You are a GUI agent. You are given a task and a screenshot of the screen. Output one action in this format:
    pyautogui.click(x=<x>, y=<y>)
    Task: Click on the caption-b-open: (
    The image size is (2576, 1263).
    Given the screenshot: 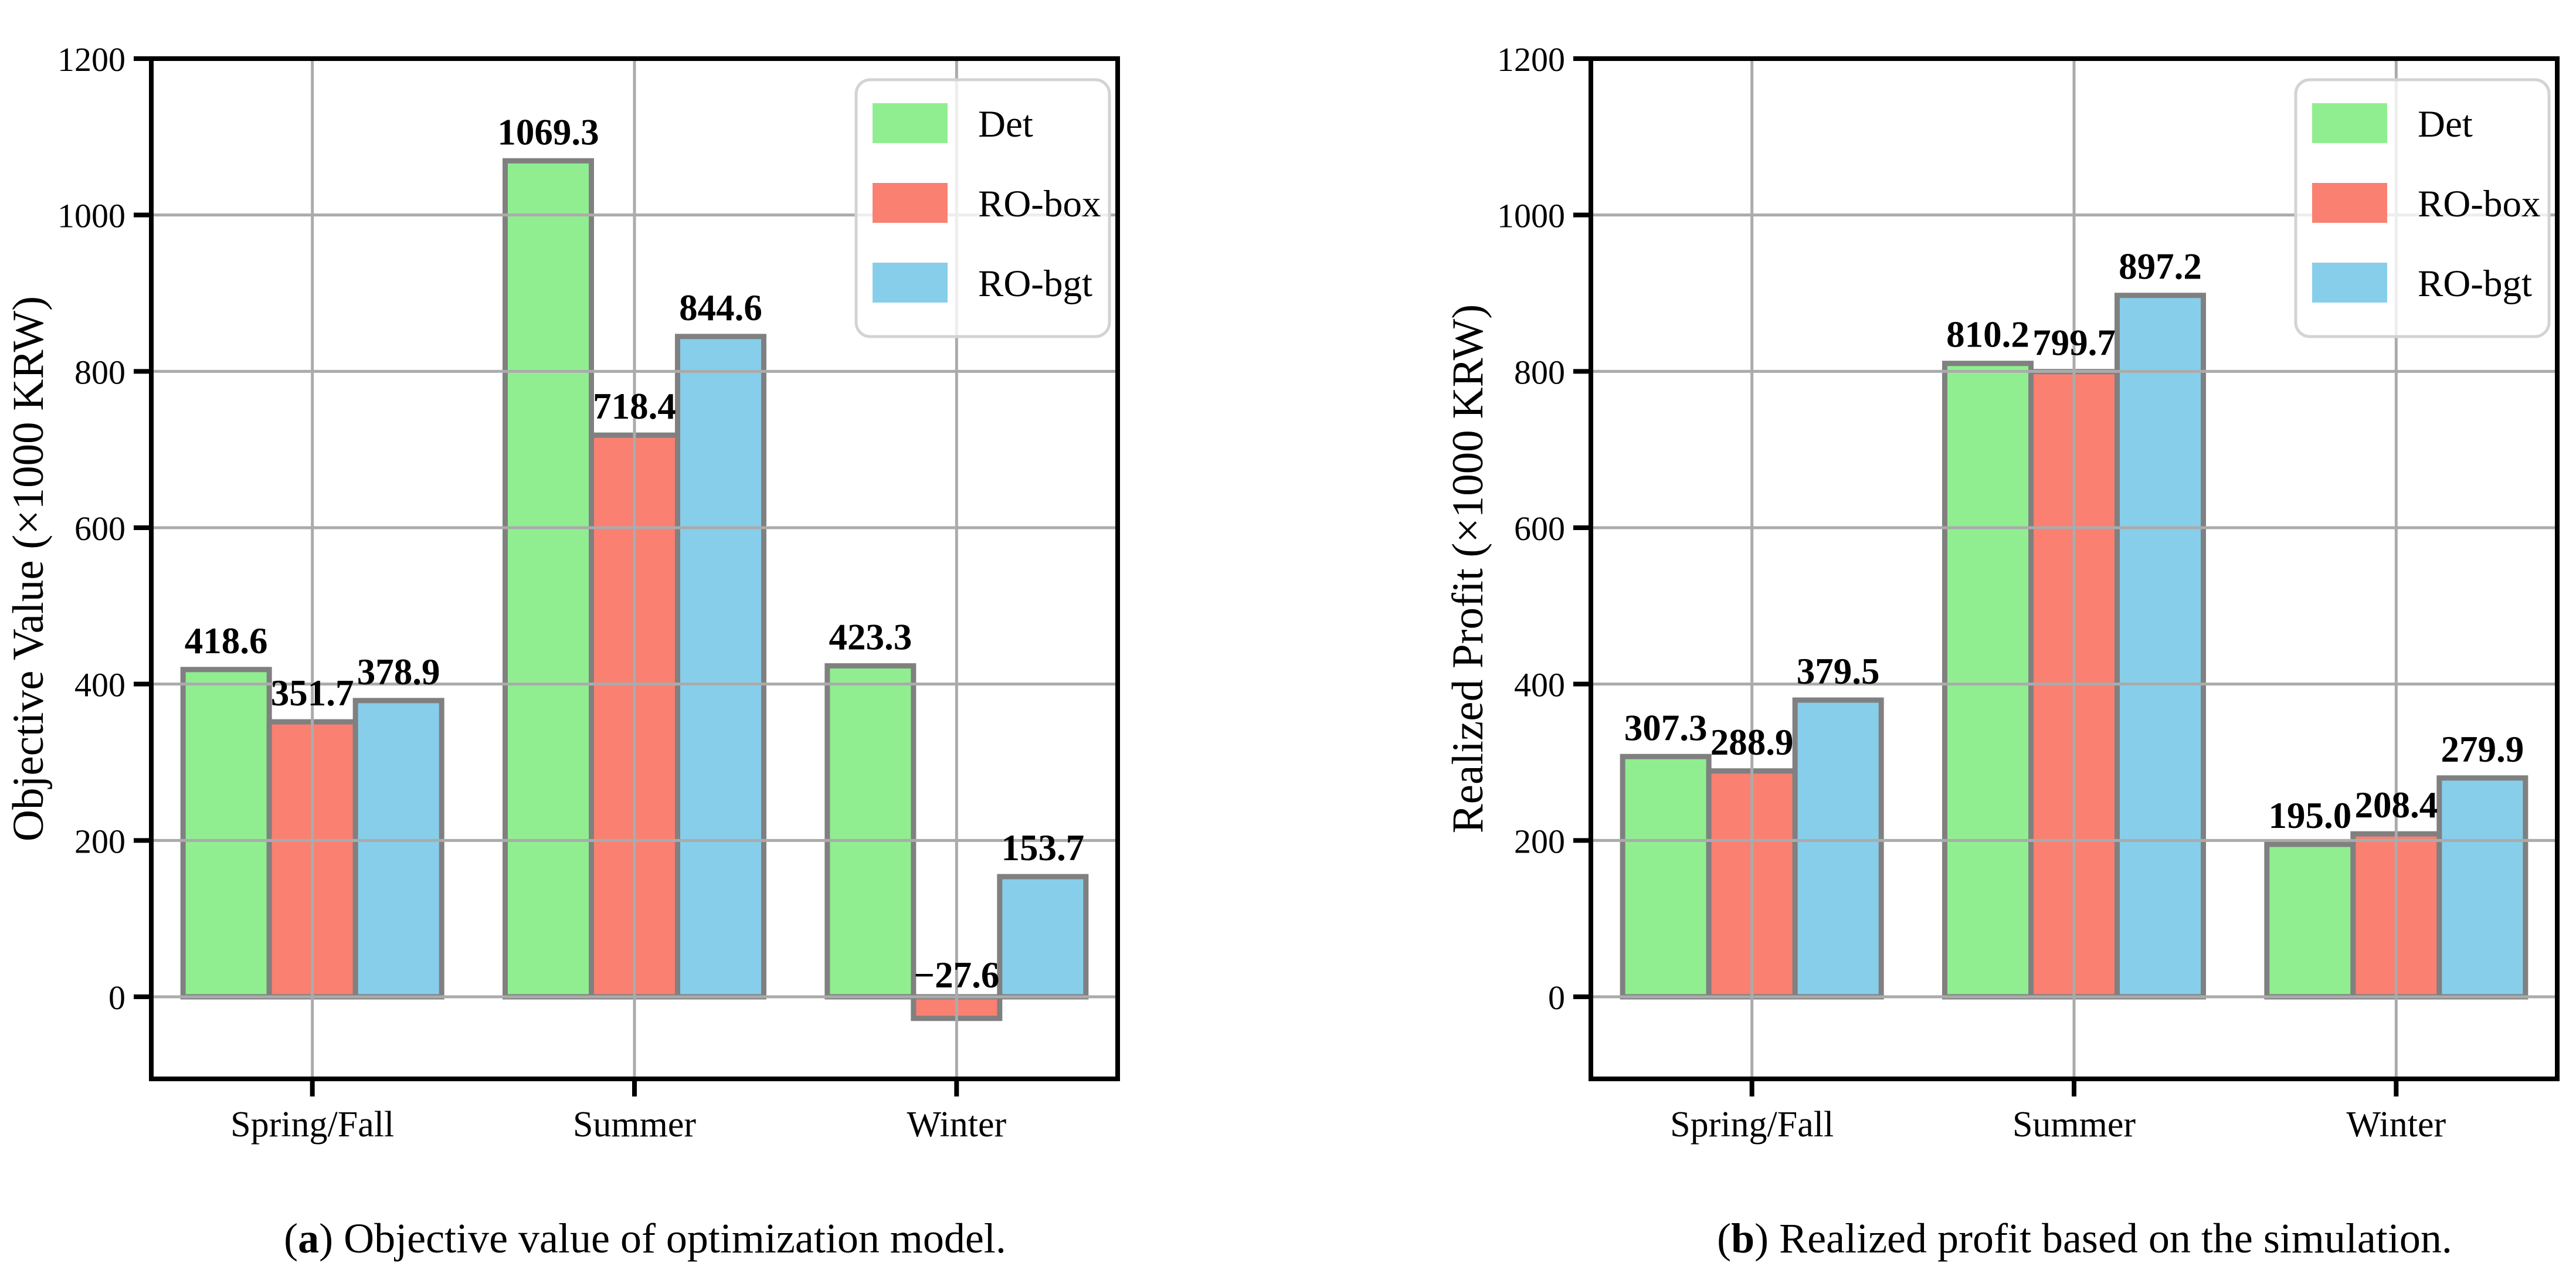 What is the action you would take?
    pyautogui.click(x=1724, y=1238)
    